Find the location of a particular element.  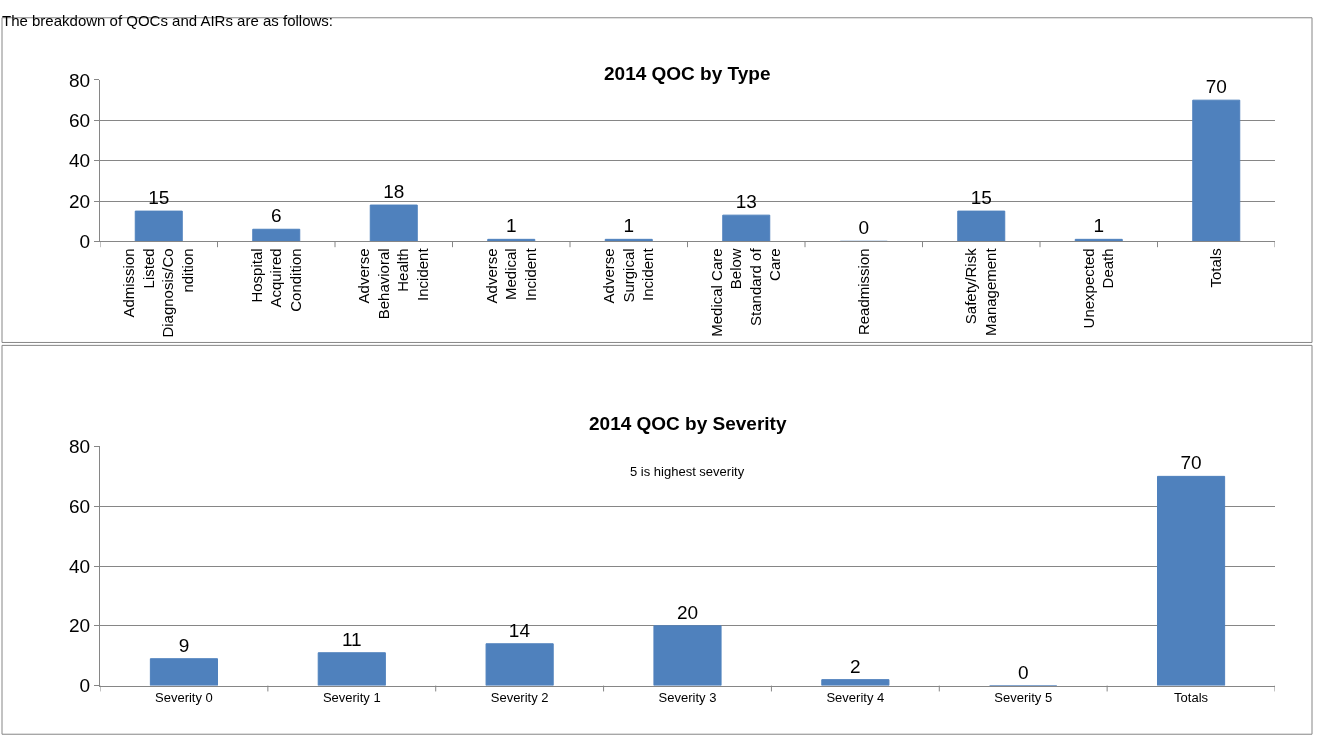

data-label: 13 is located at coordinates (746, 202).